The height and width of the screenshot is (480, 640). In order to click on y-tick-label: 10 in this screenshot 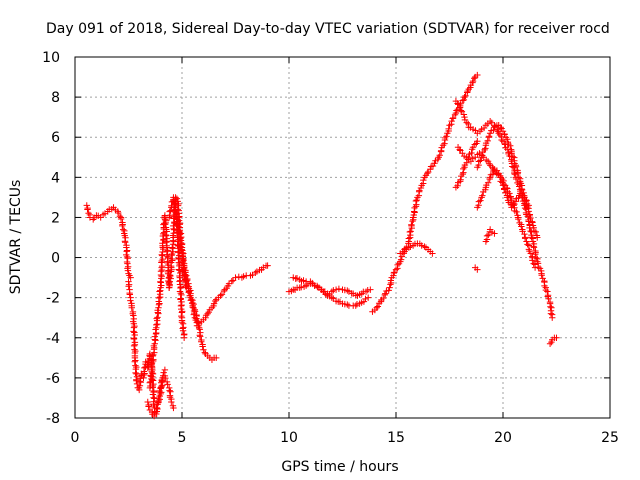, I will do `click(51, 58)`.